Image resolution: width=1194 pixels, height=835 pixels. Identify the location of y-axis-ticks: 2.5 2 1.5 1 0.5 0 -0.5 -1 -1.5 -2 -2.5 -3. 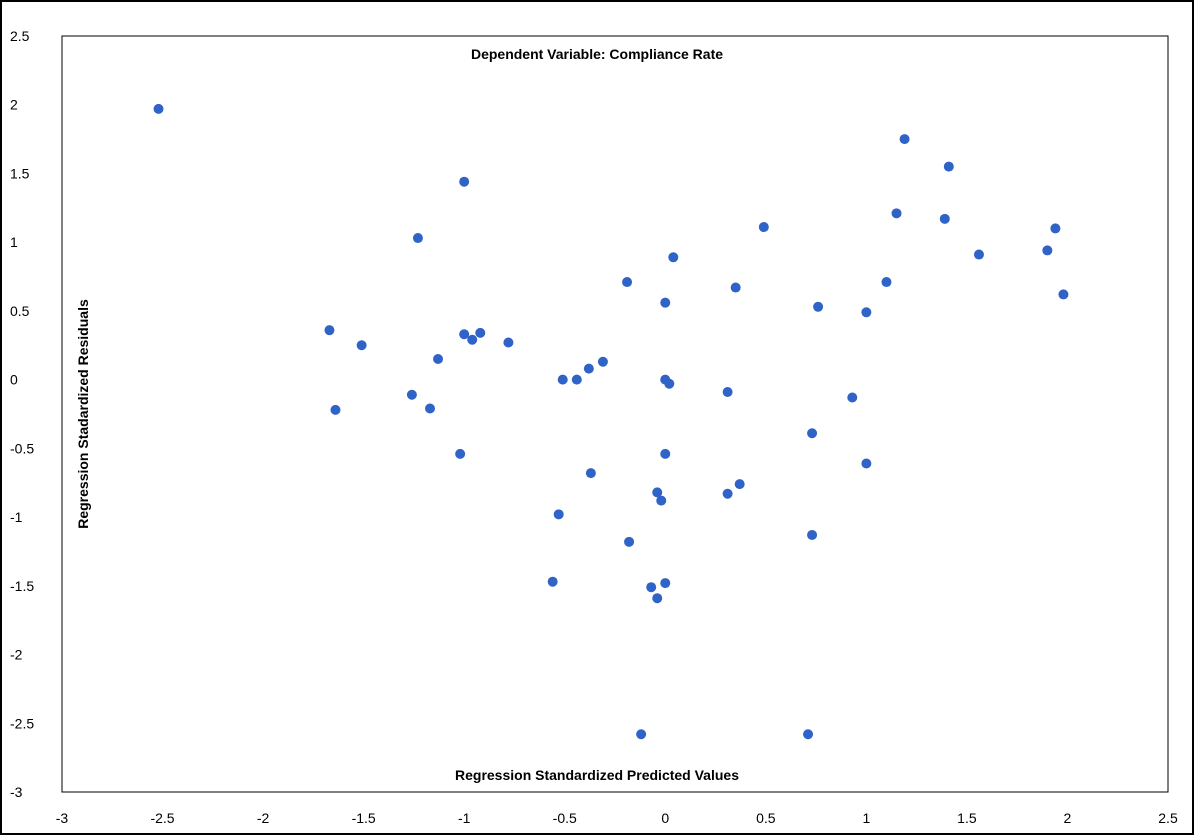
(22, 414).